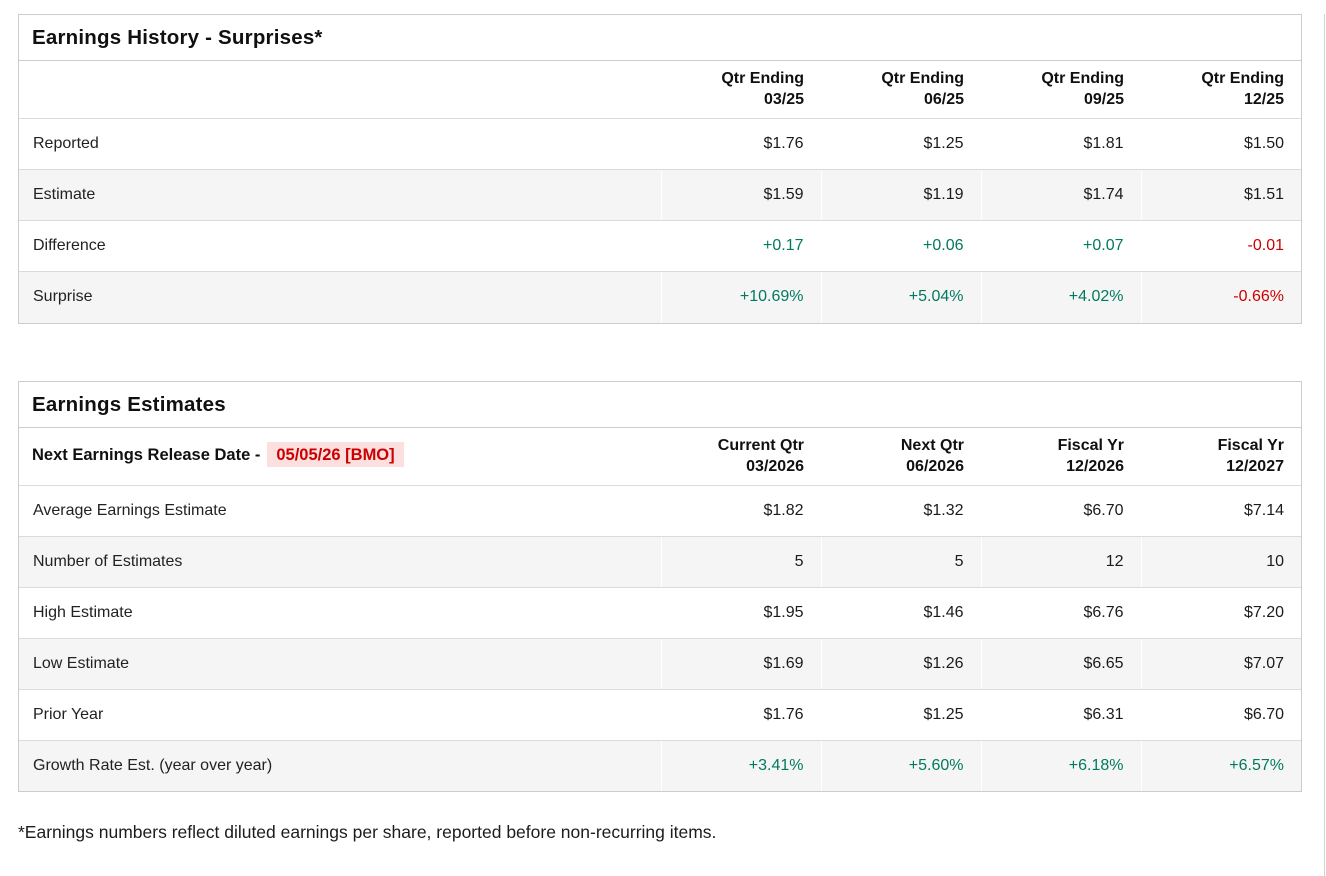  What do you see at coordinates (900, 765) in the screenshot?
I see `value-cell-positive: +5.60%` at bounding box center [900, 765].